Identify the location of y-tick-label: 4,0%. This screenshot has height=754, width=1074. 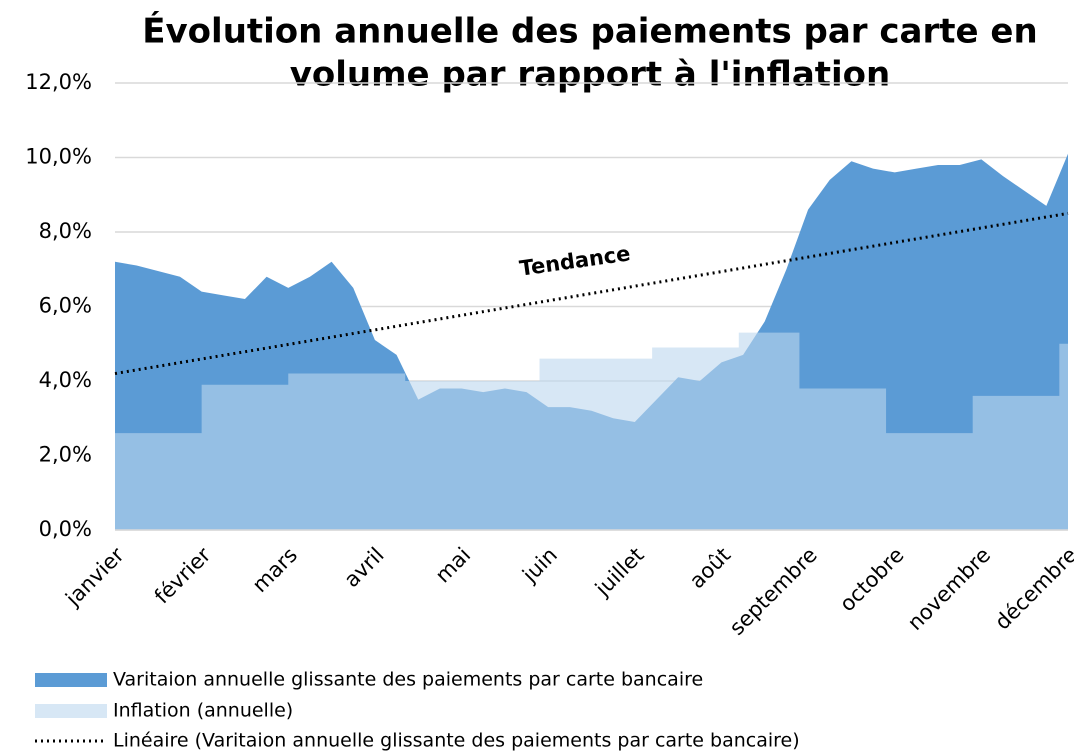
(65, 380).